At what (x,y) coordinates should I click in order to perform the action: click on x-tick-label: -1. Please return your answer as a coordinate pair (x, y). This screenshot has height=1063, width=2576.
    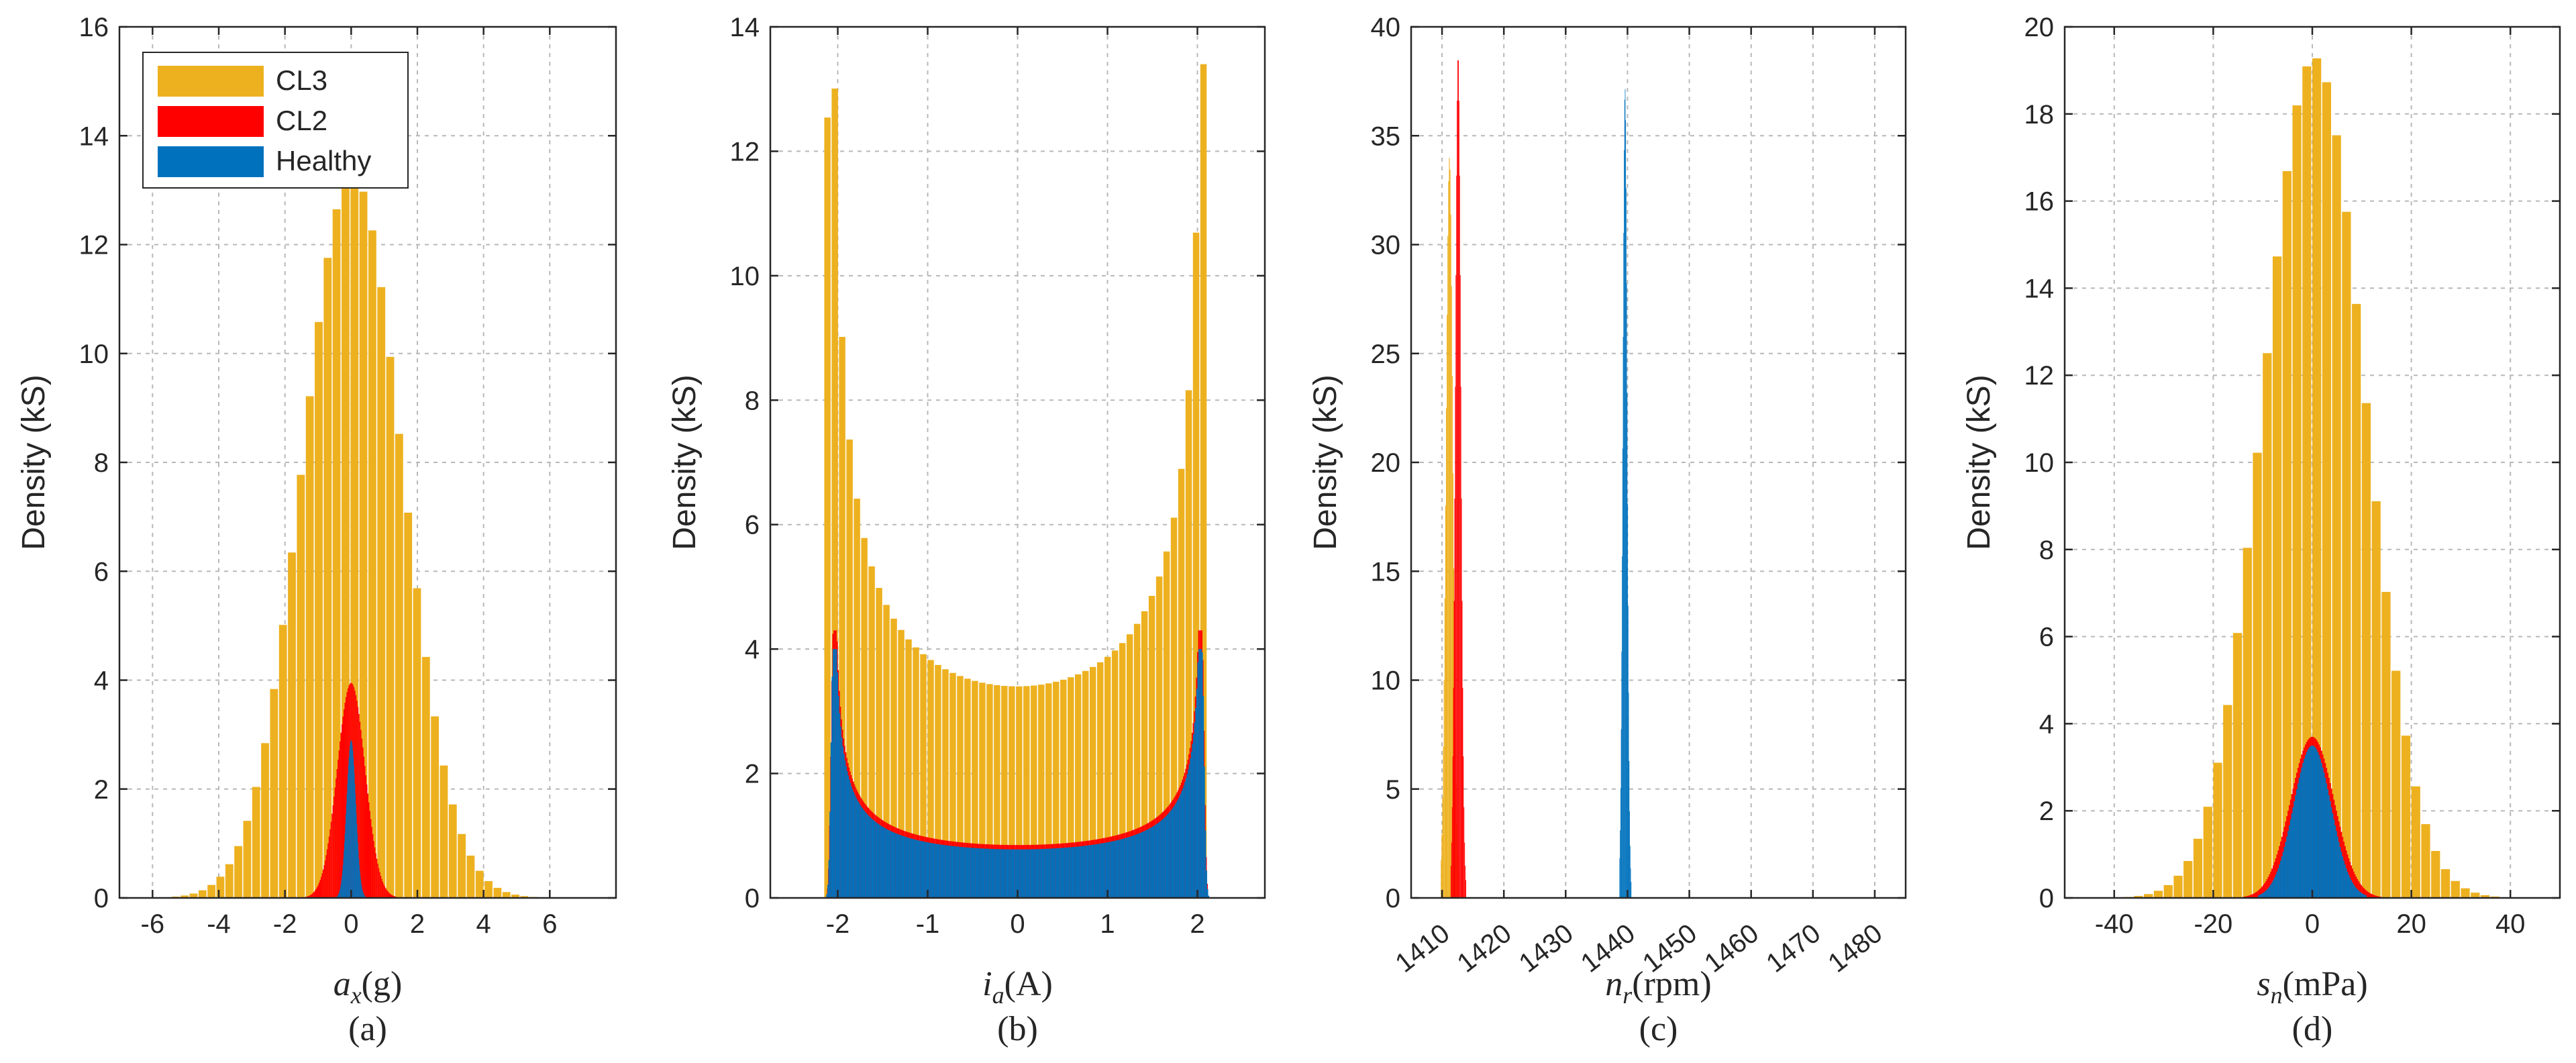
    Looking at the image, I should click on (928, 924).